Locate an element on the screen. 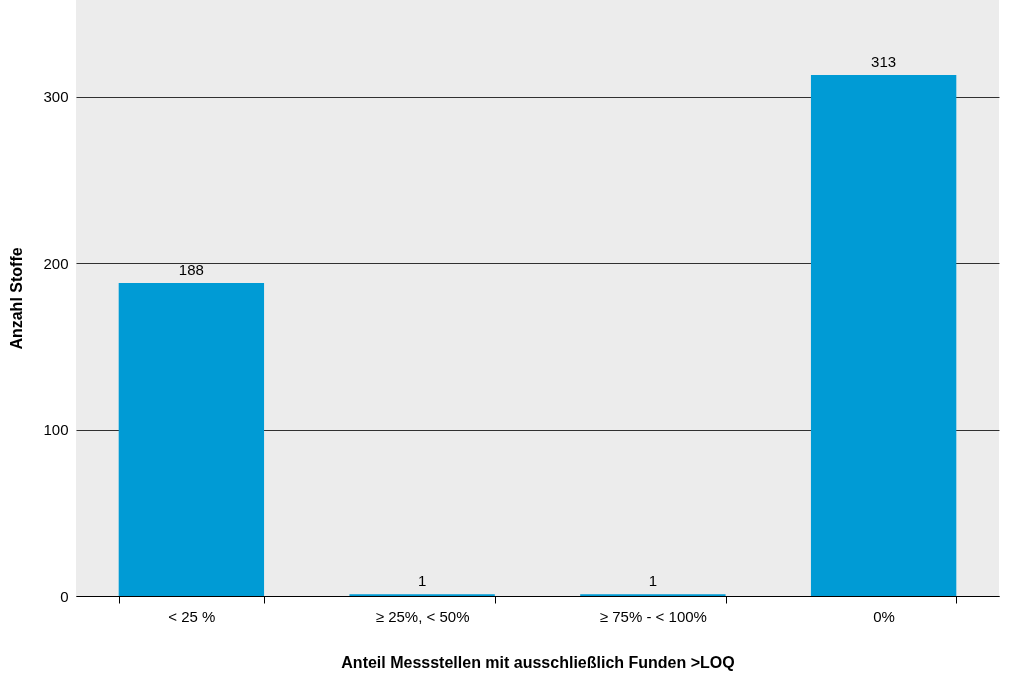 The width and height of the screenshot is (1016, 691). data-label: 188 is located at coordinates (191, 270).